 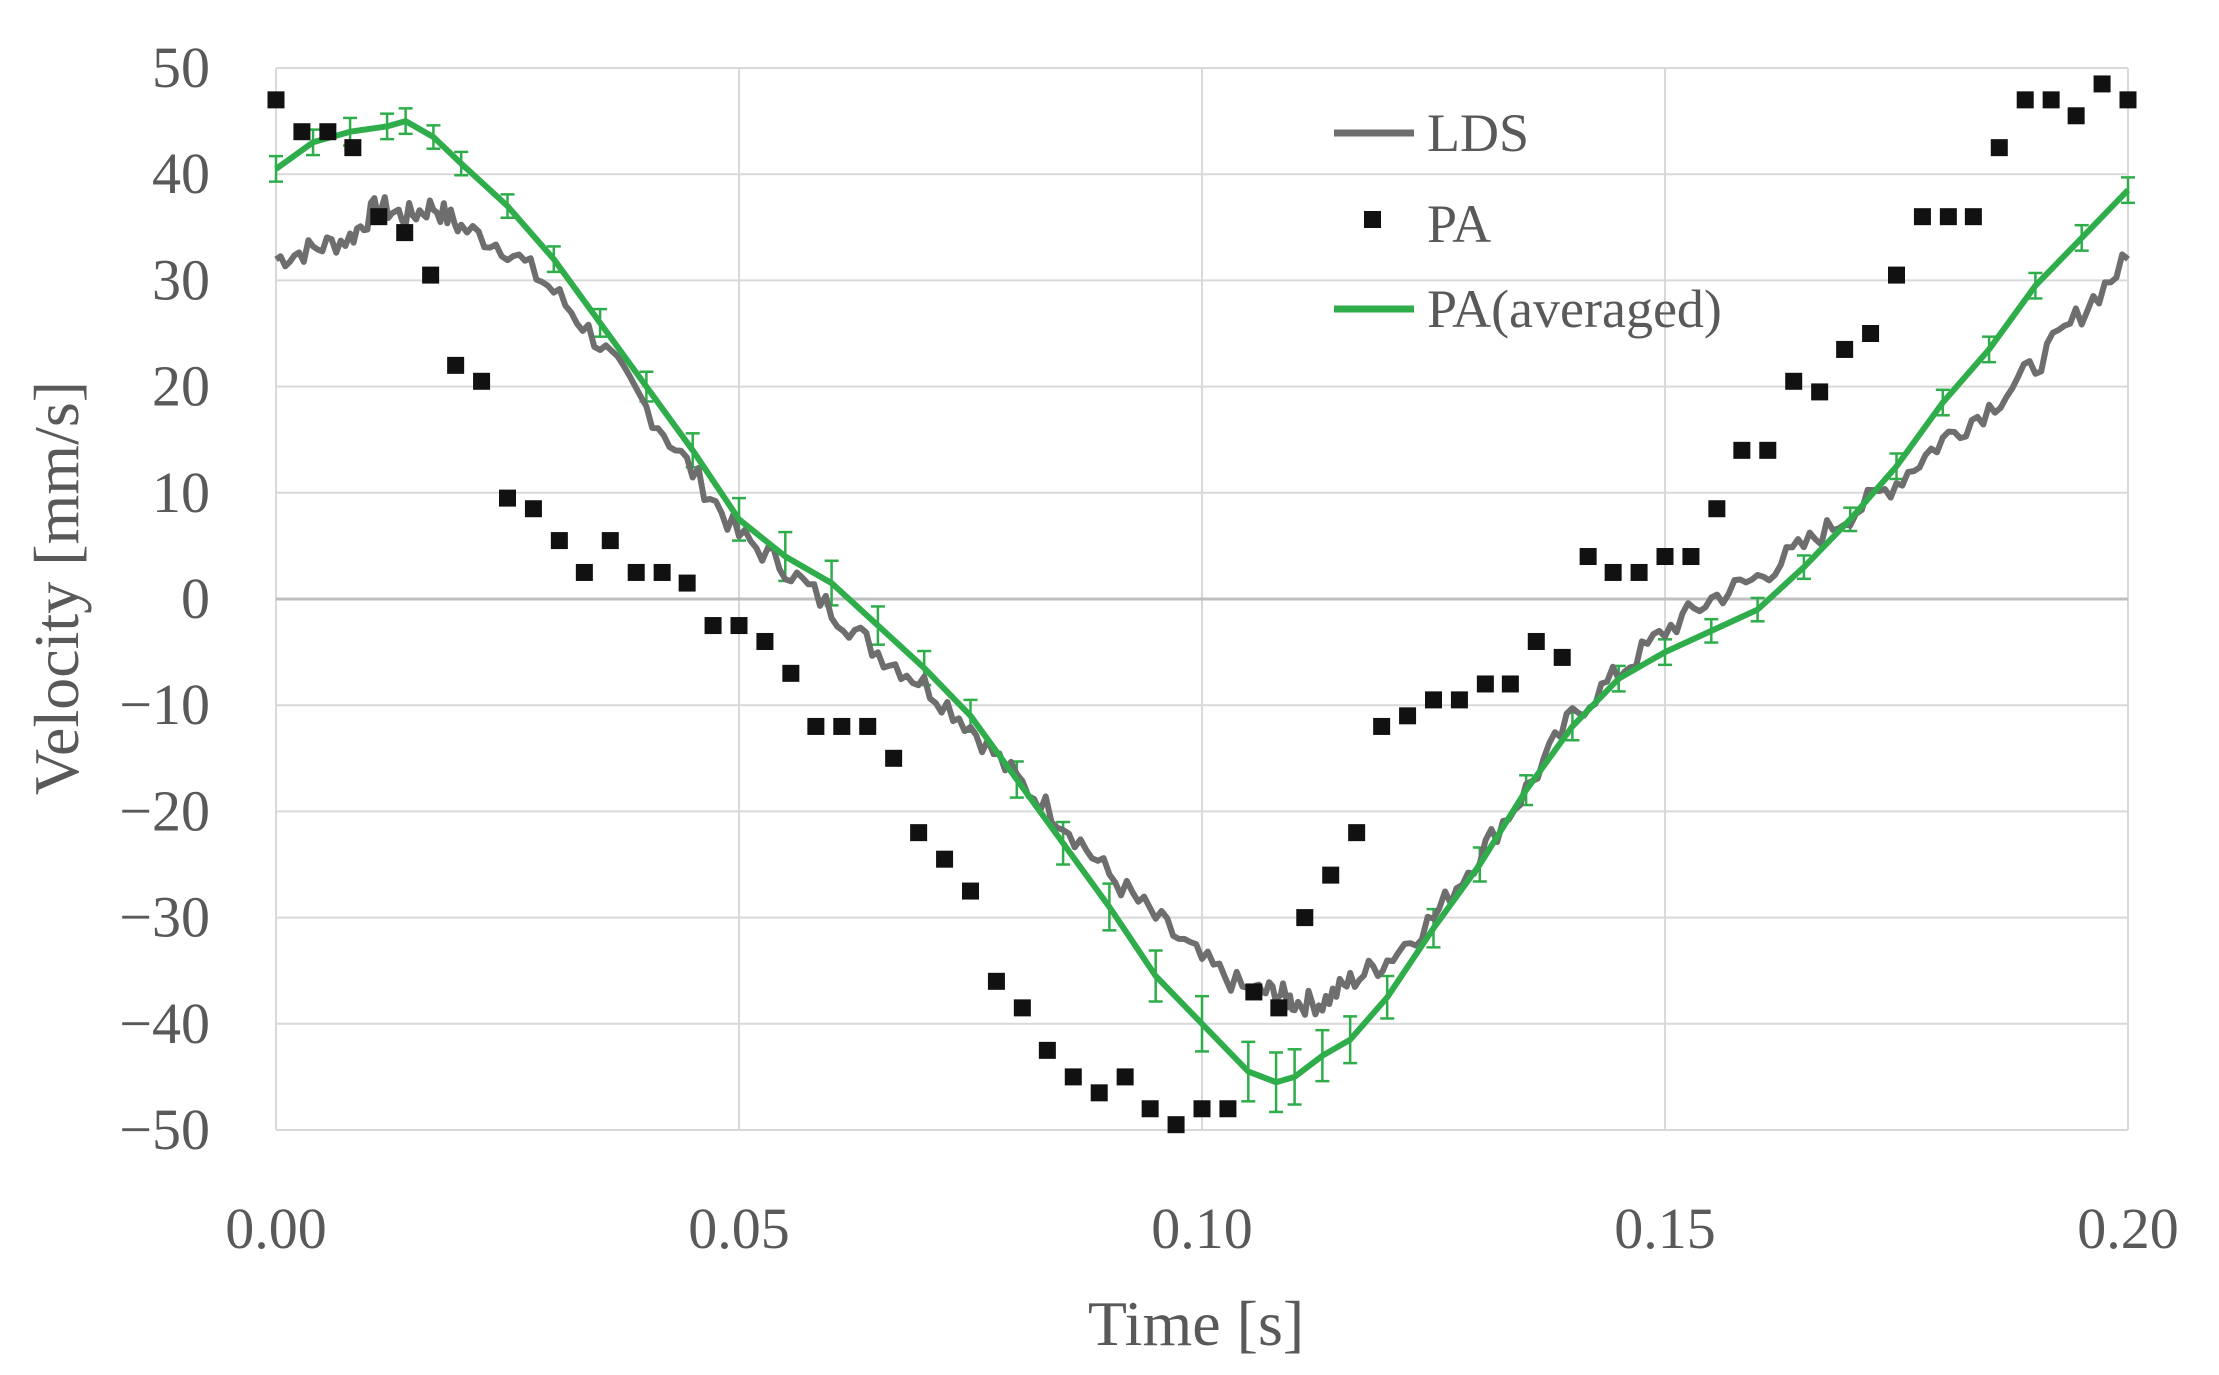 I want to click on y-tick-label: 40, so click(x=181, y=173).